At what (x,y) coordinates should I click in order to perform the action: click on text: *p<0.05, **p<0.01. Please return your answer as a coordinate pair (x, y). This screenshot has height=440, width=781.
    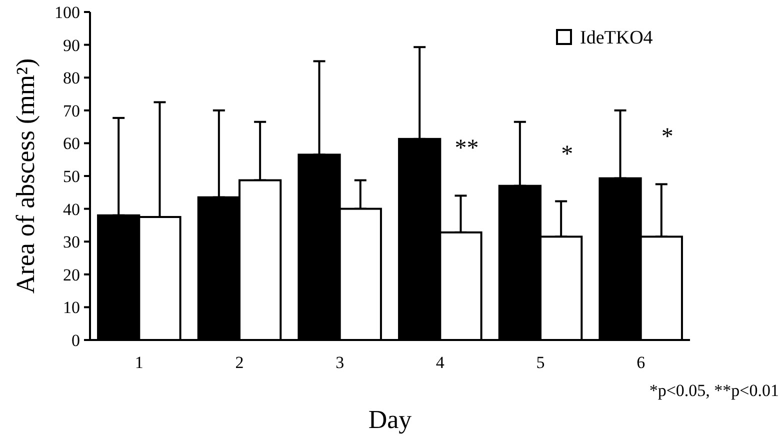
    Looking at the image, I should click on (714, 390).